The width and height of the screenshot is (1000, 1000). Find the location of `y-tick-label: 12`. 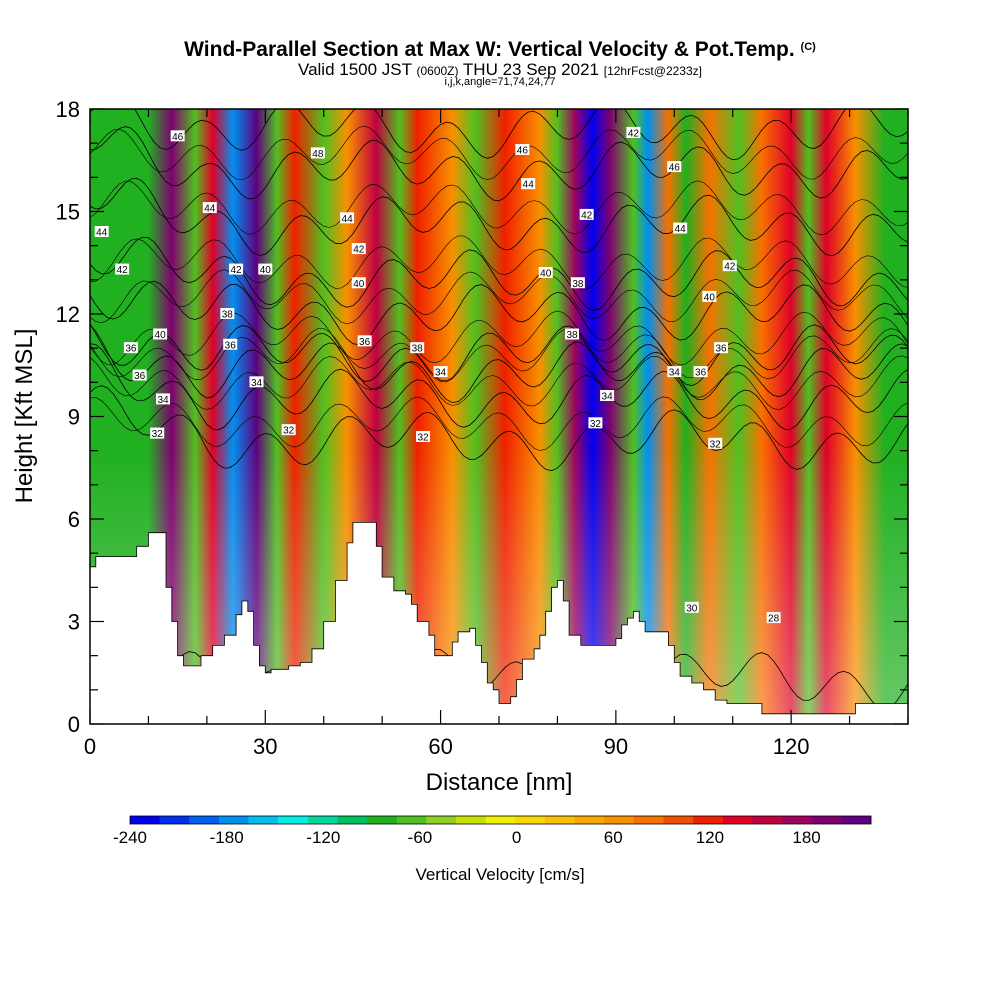

y-tick-label: 12 is located at coordinates (68, 314).